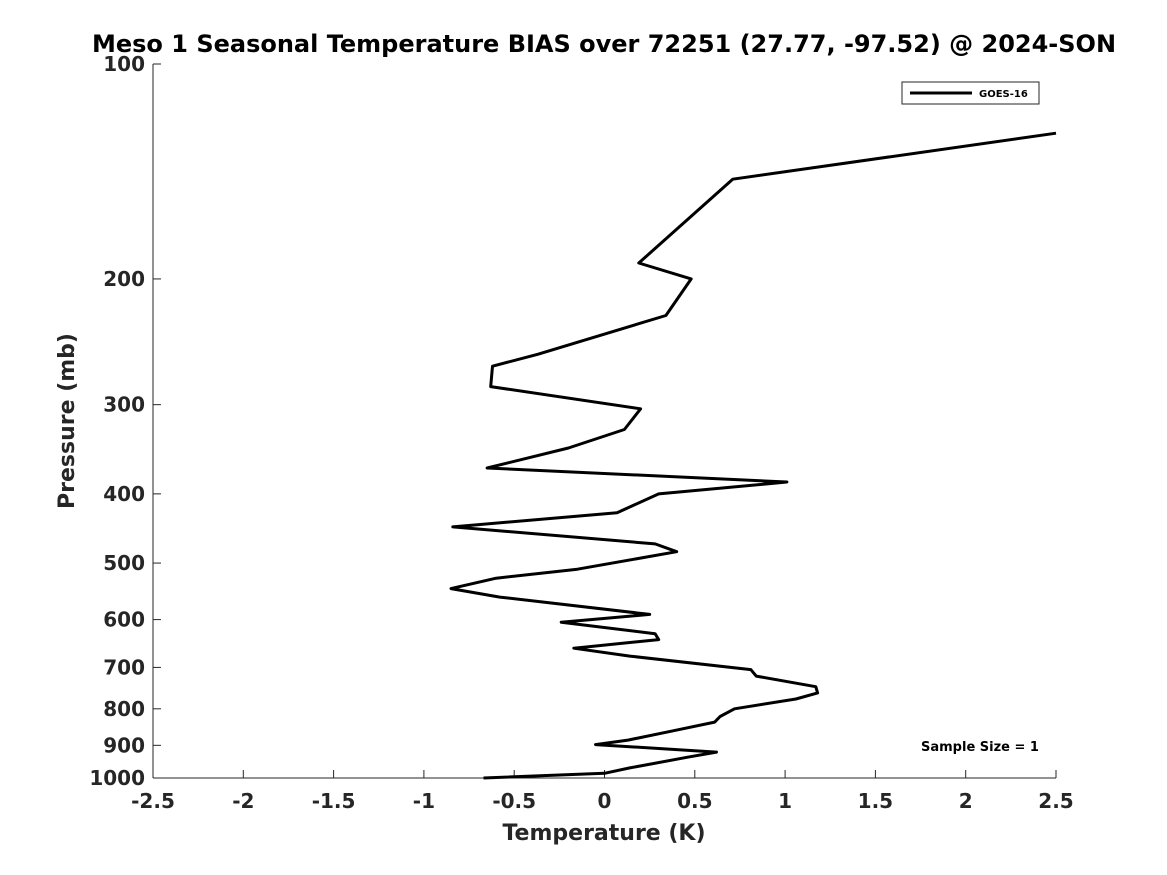  I want to click on x-tick-label: 2, so click(966, 801).